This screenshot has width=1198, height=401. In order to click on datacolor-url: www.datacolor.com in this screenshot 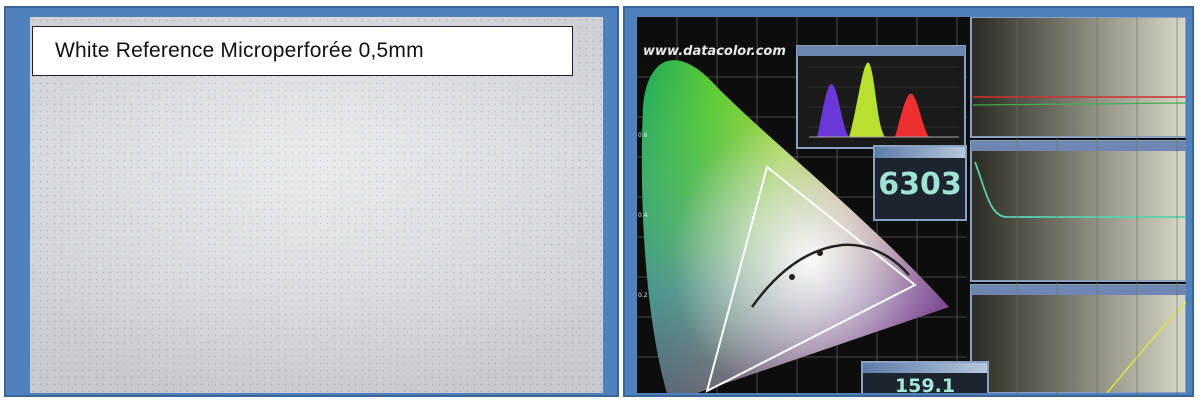, I will do `click(714, 51)`.